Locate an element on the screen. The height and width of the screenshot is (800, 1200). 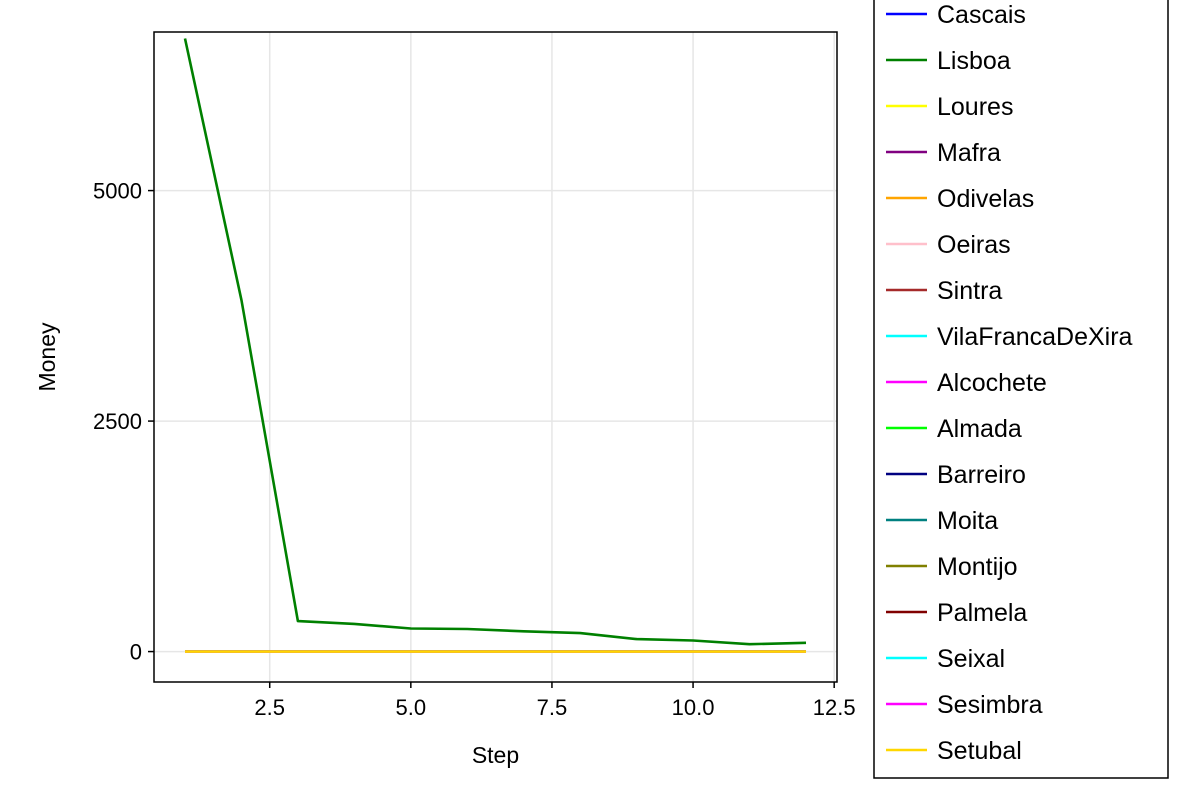
legend-label: Almada is located at coordinates (979, 429).